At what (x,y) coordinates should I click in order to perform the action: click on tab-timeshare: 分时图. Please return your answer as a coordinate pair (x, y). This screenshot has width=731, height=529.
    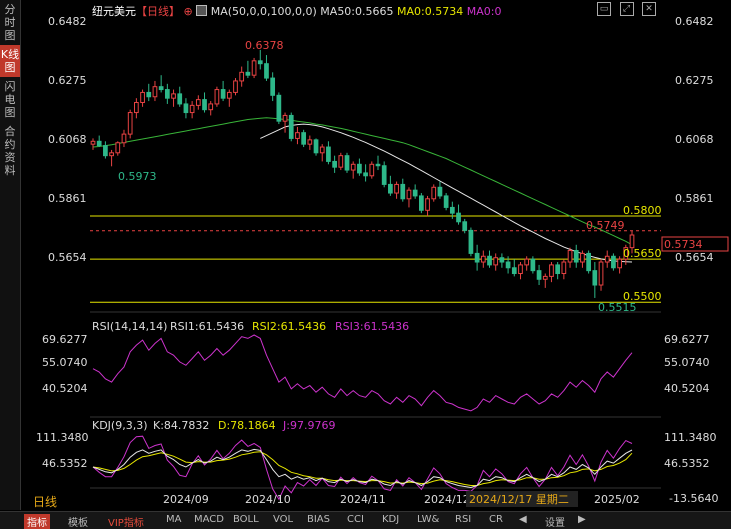
    Looking at the image, I should click on (10, 22).